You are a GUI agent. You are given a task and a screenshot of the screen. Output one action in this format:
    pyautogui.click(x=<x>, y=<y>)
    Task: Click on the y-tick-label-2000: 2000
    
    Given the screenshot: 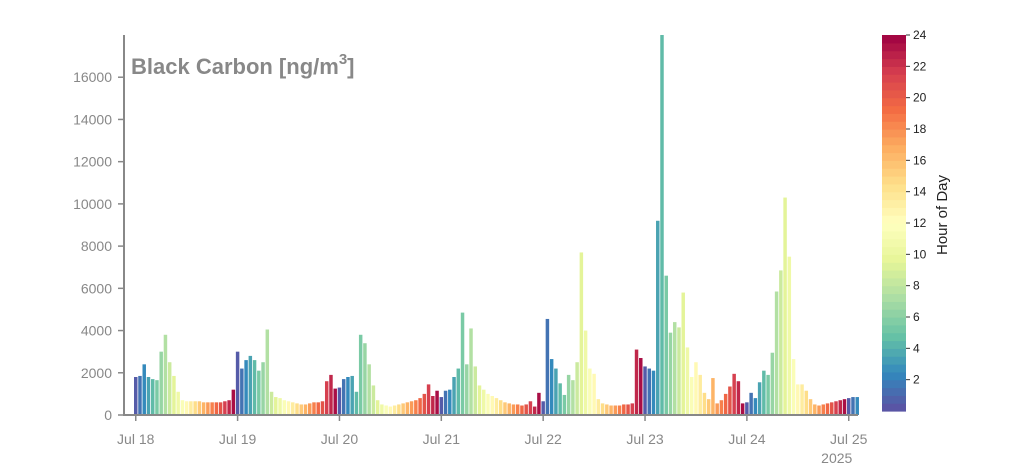 What is the action you would take?
    pyautogui.click(x=96, y=373)
    